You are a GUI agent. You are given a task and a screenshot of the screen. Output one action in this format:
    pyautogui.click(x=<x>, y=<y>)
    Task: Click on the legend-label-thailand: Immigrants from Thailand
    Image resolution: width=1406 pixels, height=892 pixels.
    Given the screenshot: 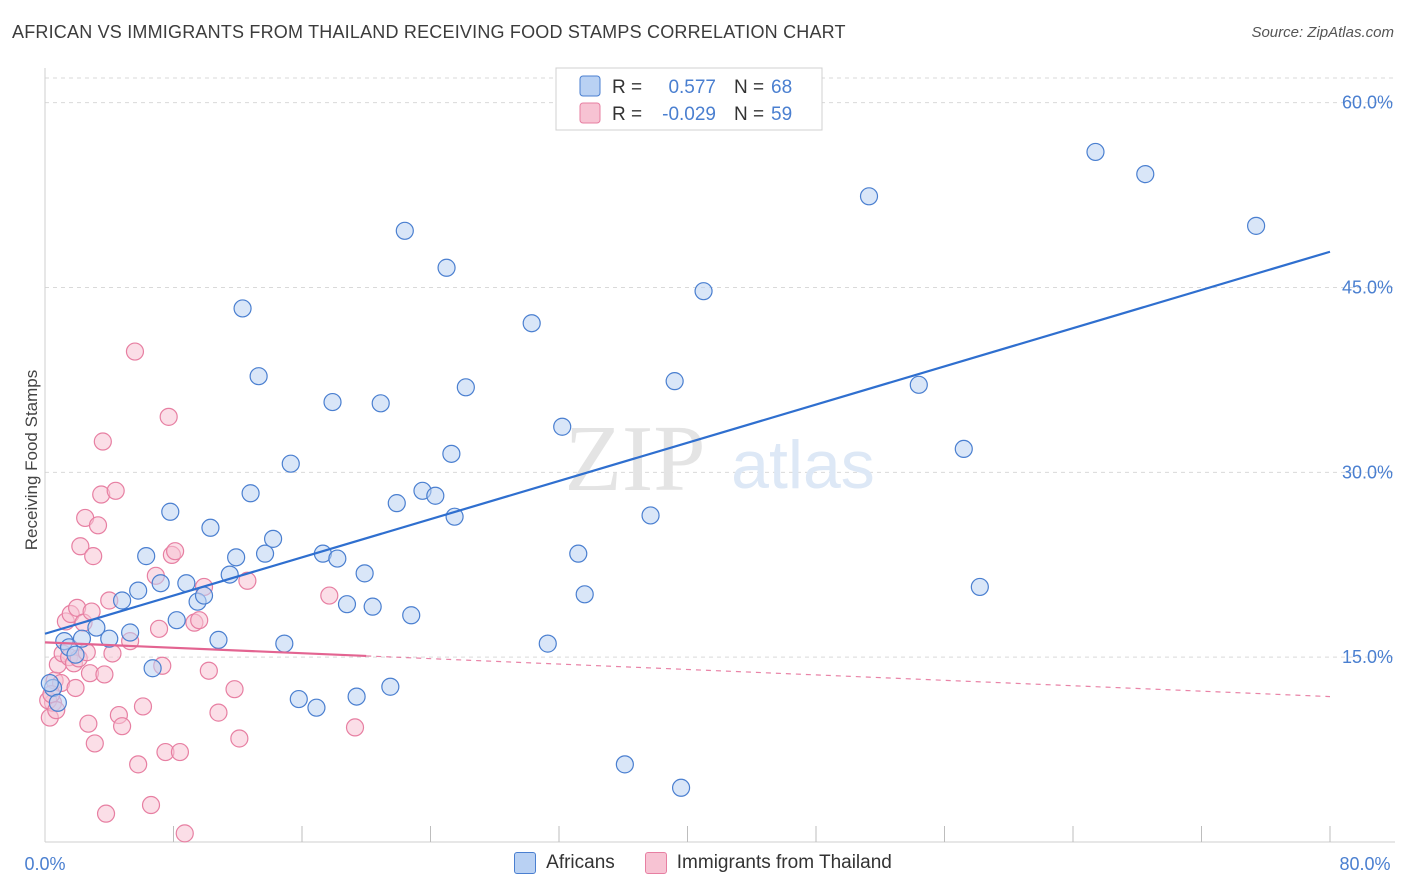 What is the action you would take?
    pyautogui.click(x=784, y=862)
    